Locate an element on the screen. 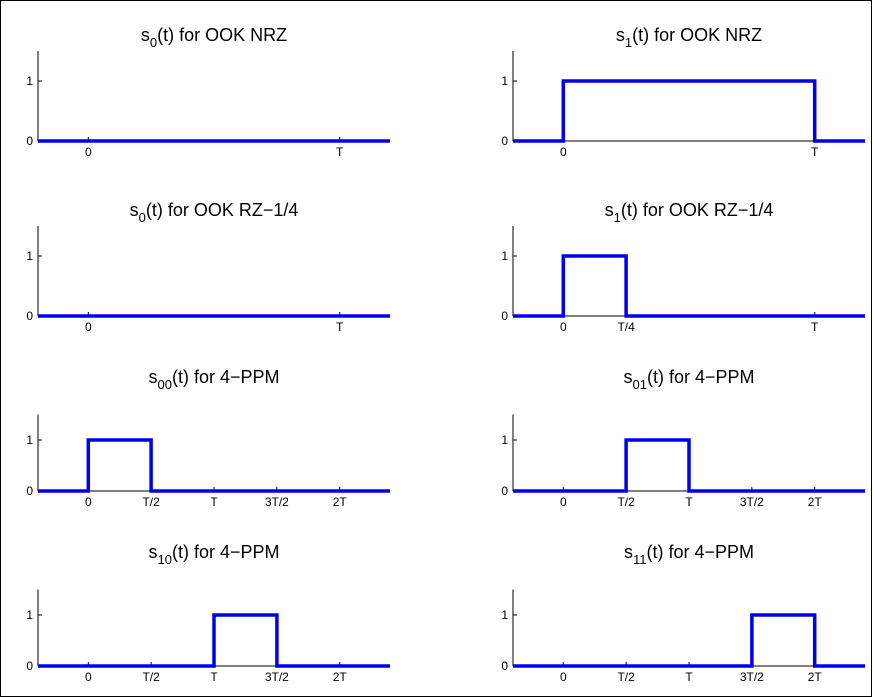 This screenshot has width=873, height=698. chart-title: s1(t) for OOK NRZ is located at coordinates (689, 37).